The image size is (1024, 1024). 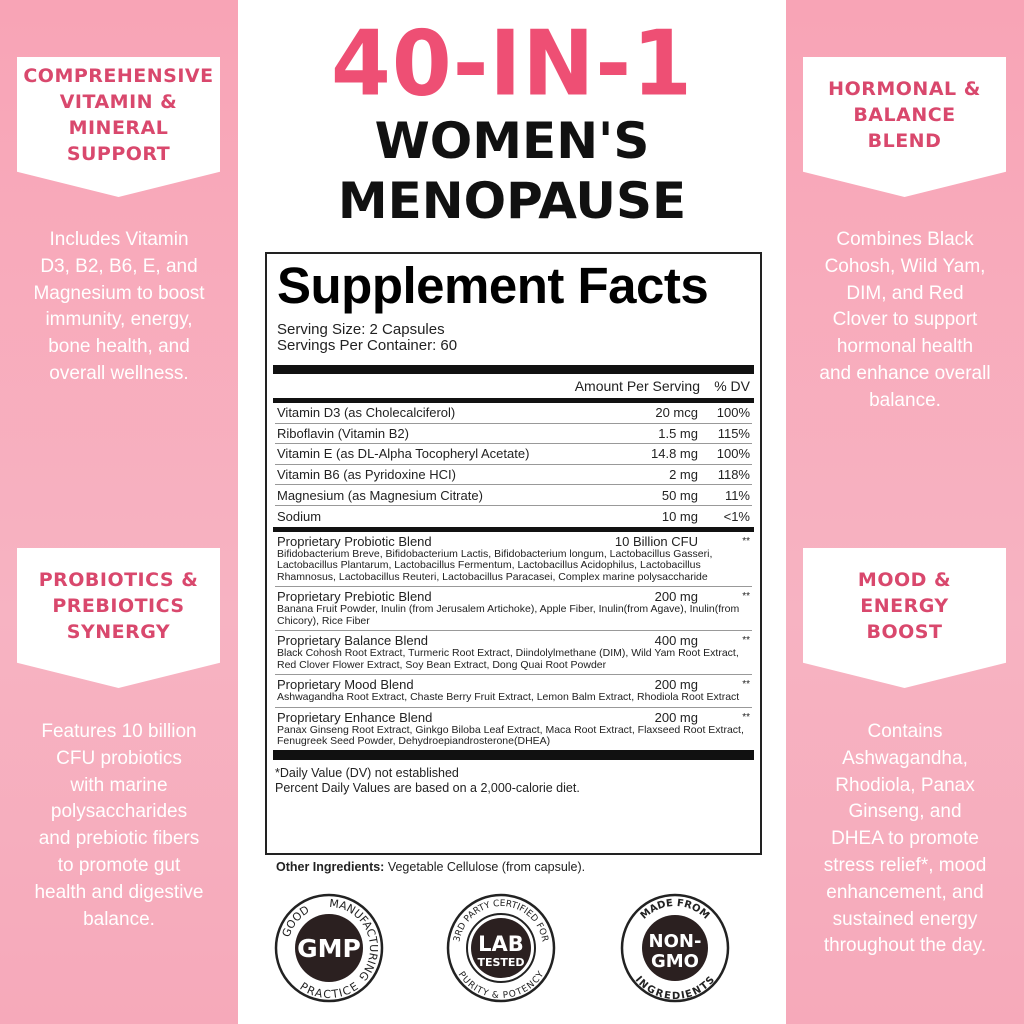 What do you see at coordinates (361, 329) in the screenshot?
I see `serving-size: Serving Size: 2 Capsules` at bounding box center [361, 329].